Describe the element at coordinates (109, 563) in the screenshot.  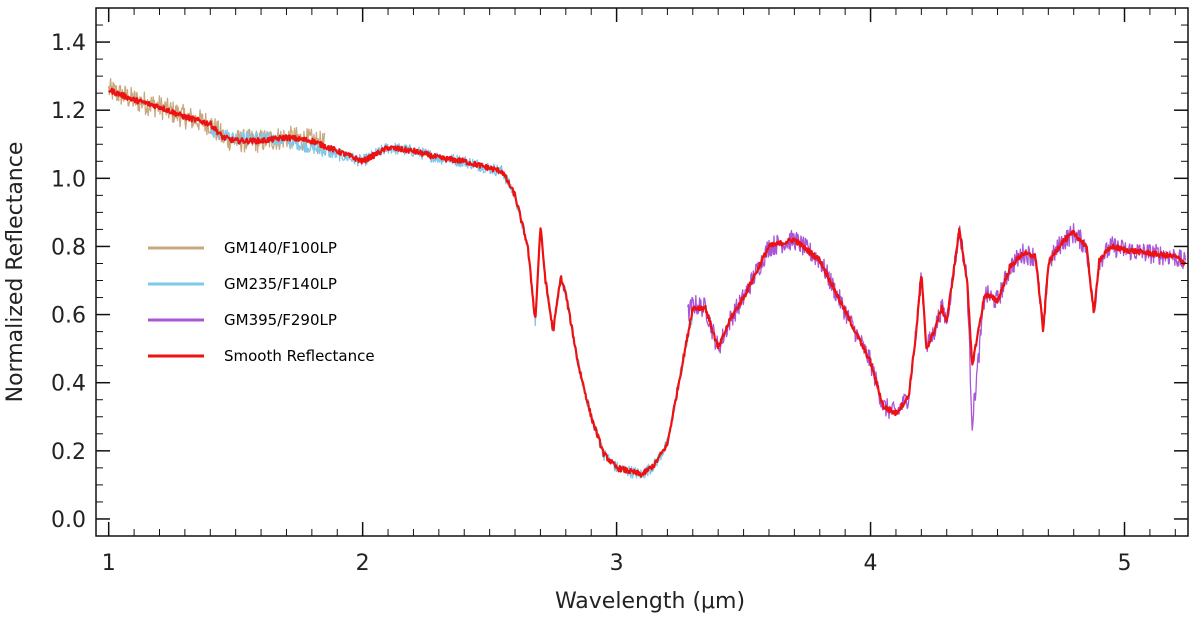
I see `x-tick-label: 1` at that location.